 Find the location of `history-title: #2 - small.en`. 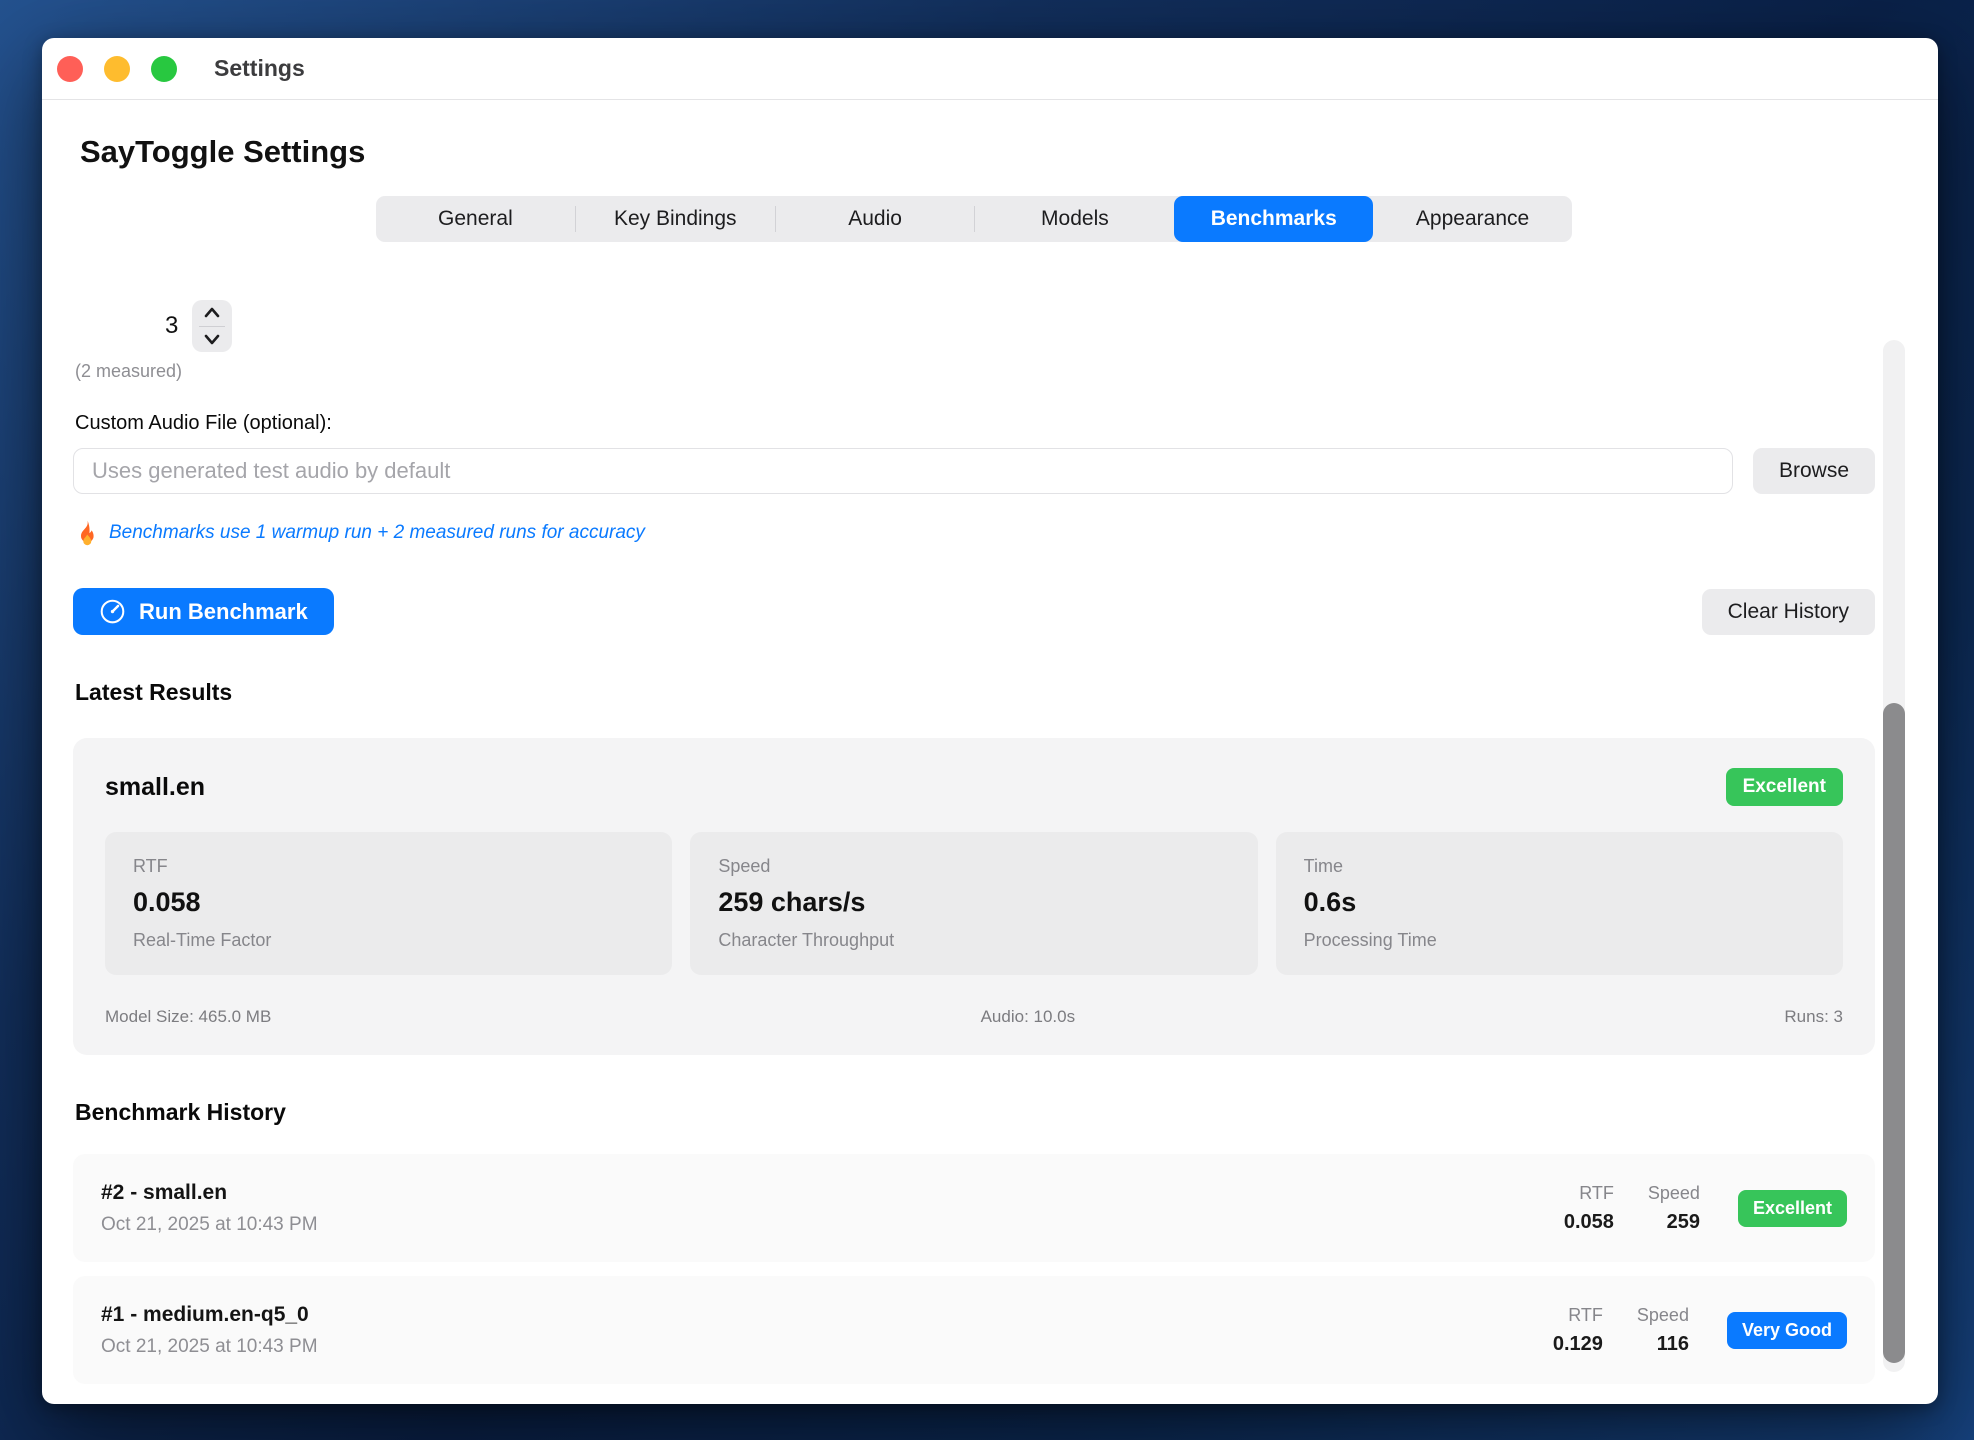

history-title: #2 - small.en is located at coordinates (164, 1192).